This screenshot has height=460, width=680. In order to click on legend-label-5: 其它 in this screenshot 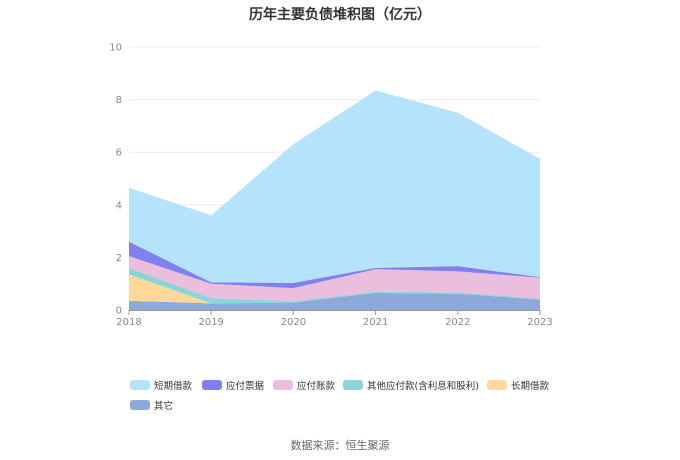, I will do `click(163, 406)`.